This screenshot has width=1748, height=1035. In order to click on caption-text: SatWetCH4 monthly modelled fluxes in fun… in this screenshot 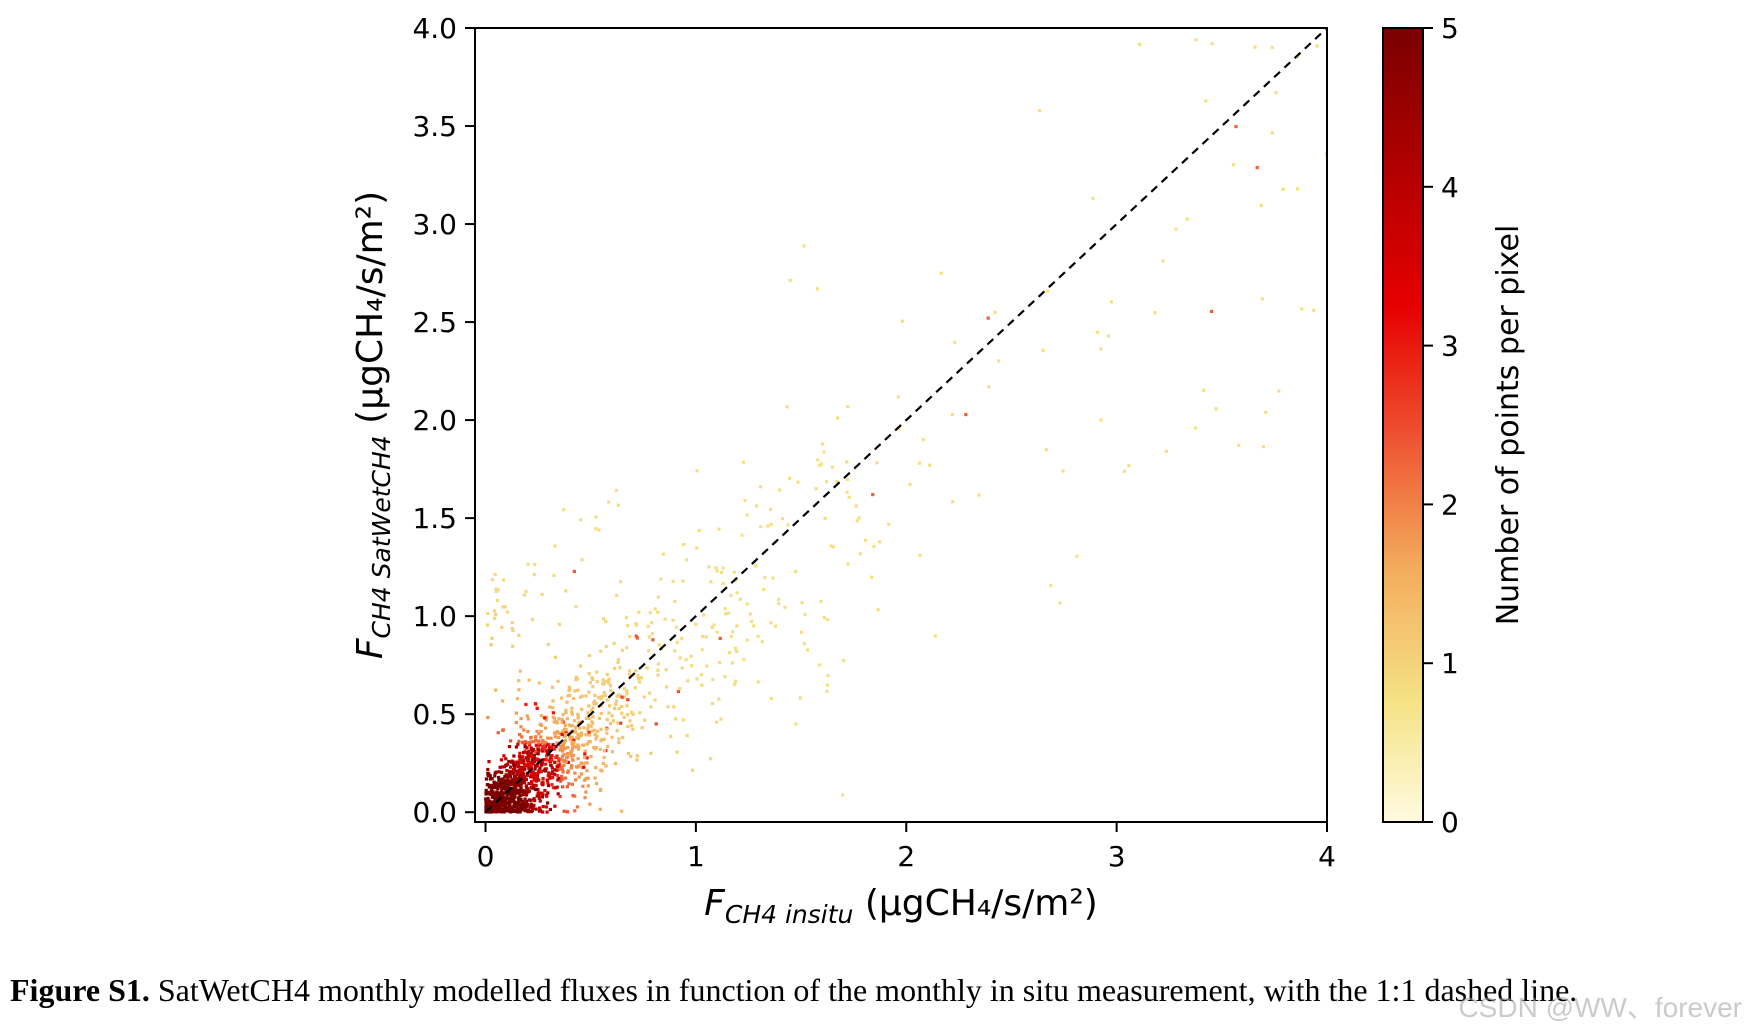, I will do `click(863, 990)`.